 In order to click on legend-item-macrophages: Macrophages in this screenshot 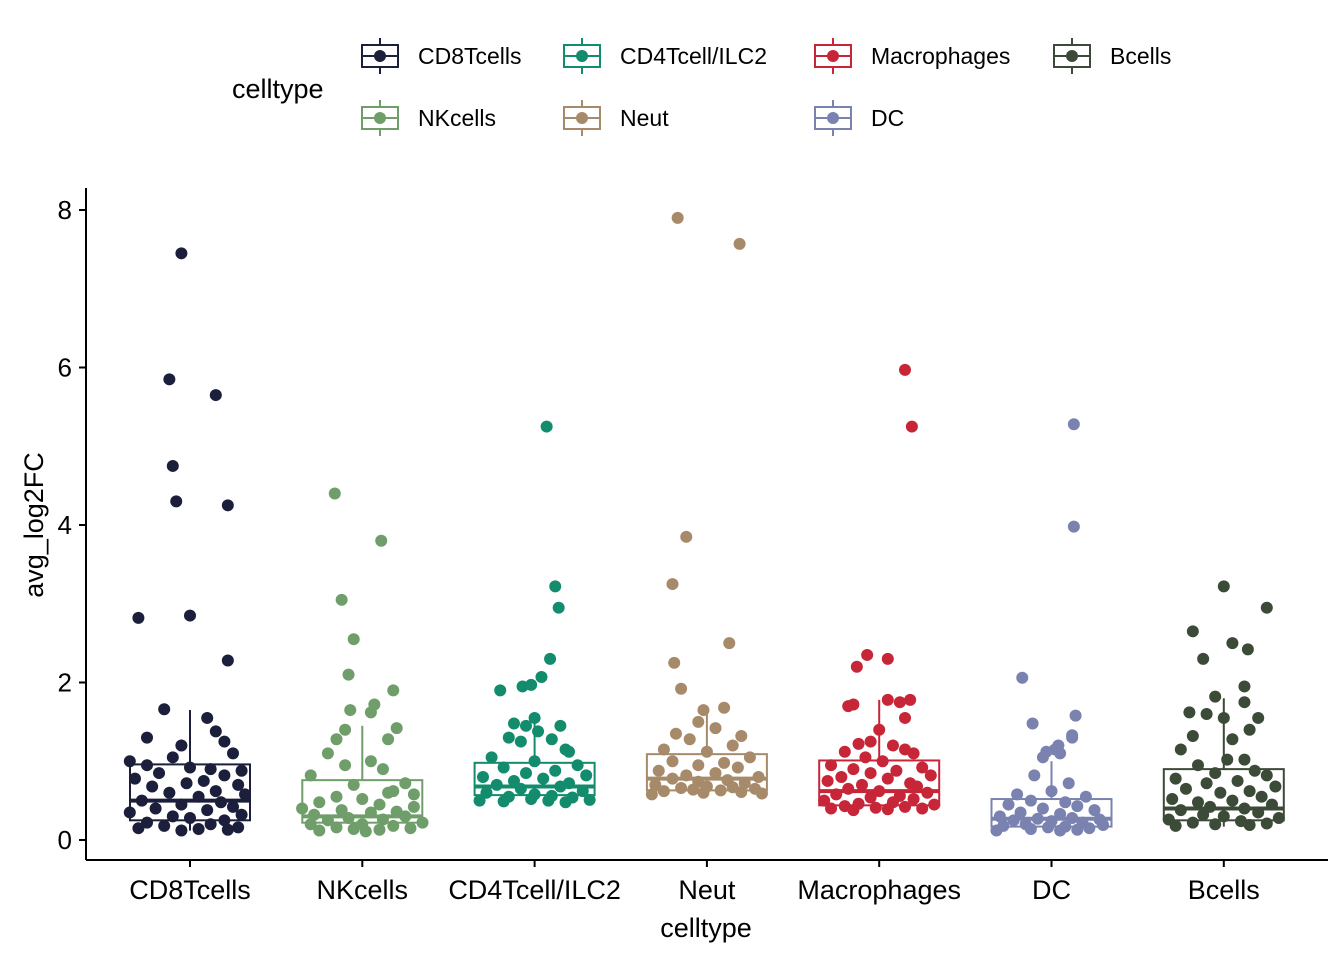, I will do `click(912, 56)`.